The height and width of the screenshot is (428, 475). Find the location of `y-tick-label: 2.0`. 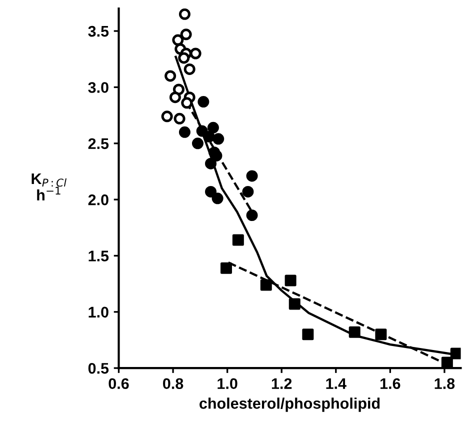

y-tick-label: 2.0 is located at coordinates (98, 200).